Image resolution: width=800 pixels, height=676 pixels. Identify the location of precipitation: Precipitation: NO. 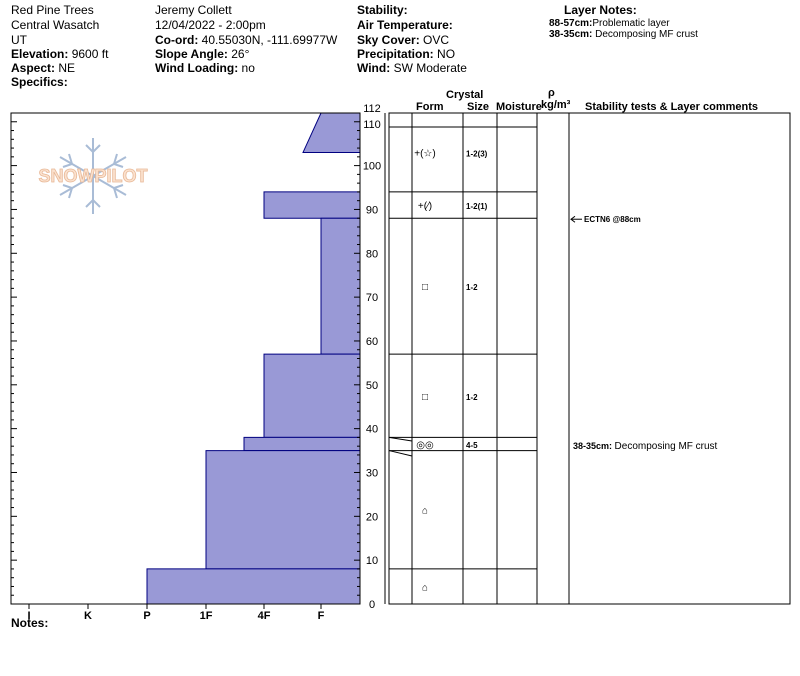
(406, 54).